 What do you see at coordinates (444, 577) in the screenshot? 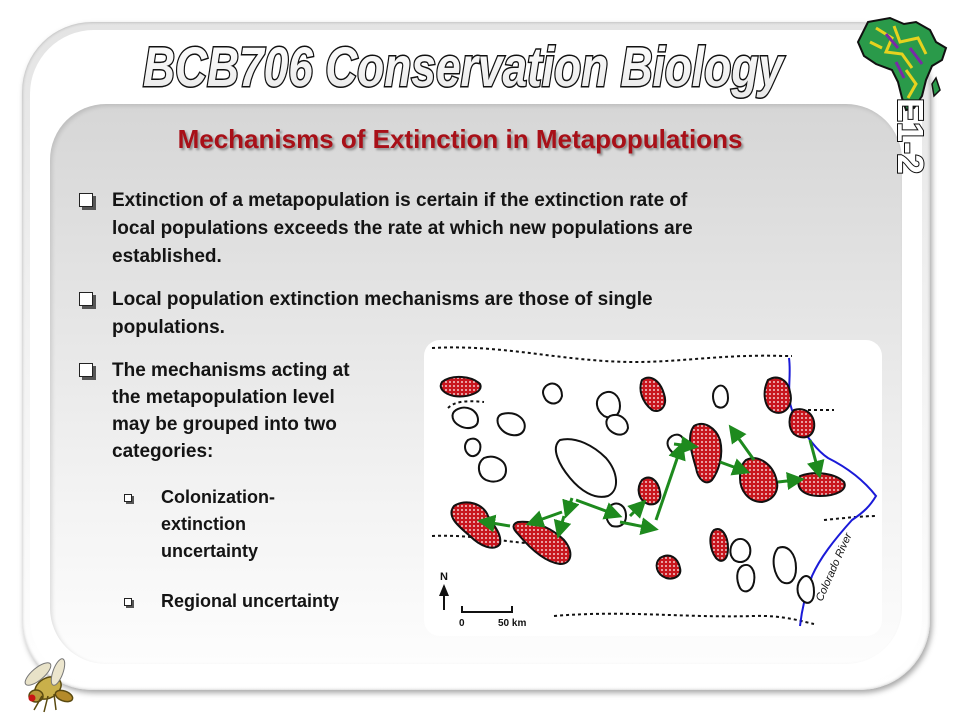
I see `north-label: N` at bounding box center [444, 577].